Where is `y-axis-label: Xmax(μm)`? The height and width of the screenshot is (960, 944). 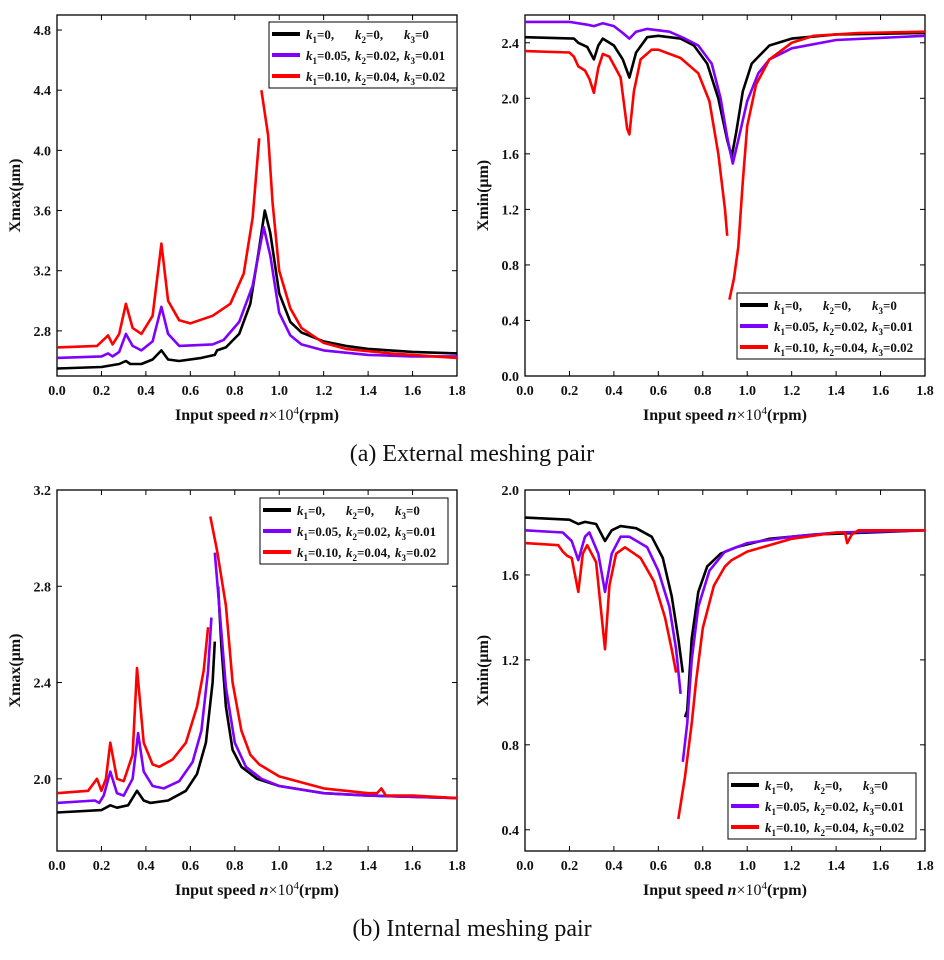 y-axis-label: Xmax(μm) is located at coordinates (15, 196).